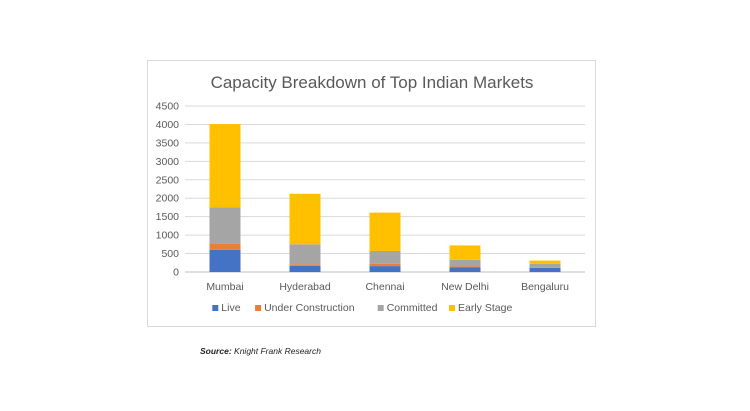 The height and width of the screenshot is (411, 750). What do you see at coordinates (168, 199) in the screenshot?
I see `y-tick-label: 2000` at bounding box center [168, 199].